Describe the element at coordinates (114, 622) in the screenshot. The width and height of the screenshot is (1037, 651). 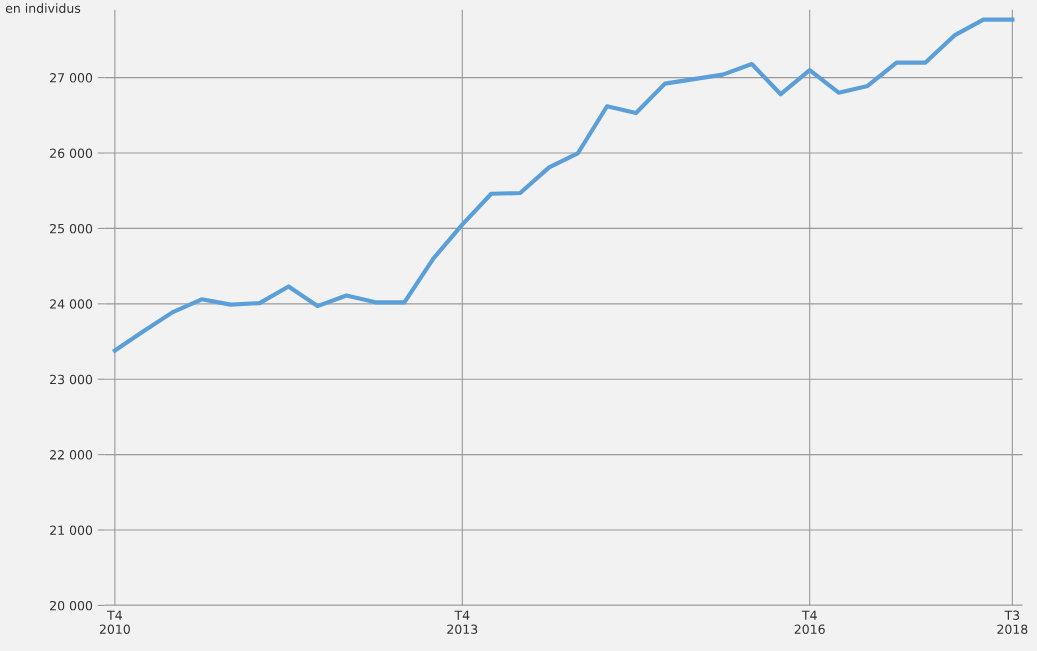
I see `x-tick-label: T4 2010` at that location.